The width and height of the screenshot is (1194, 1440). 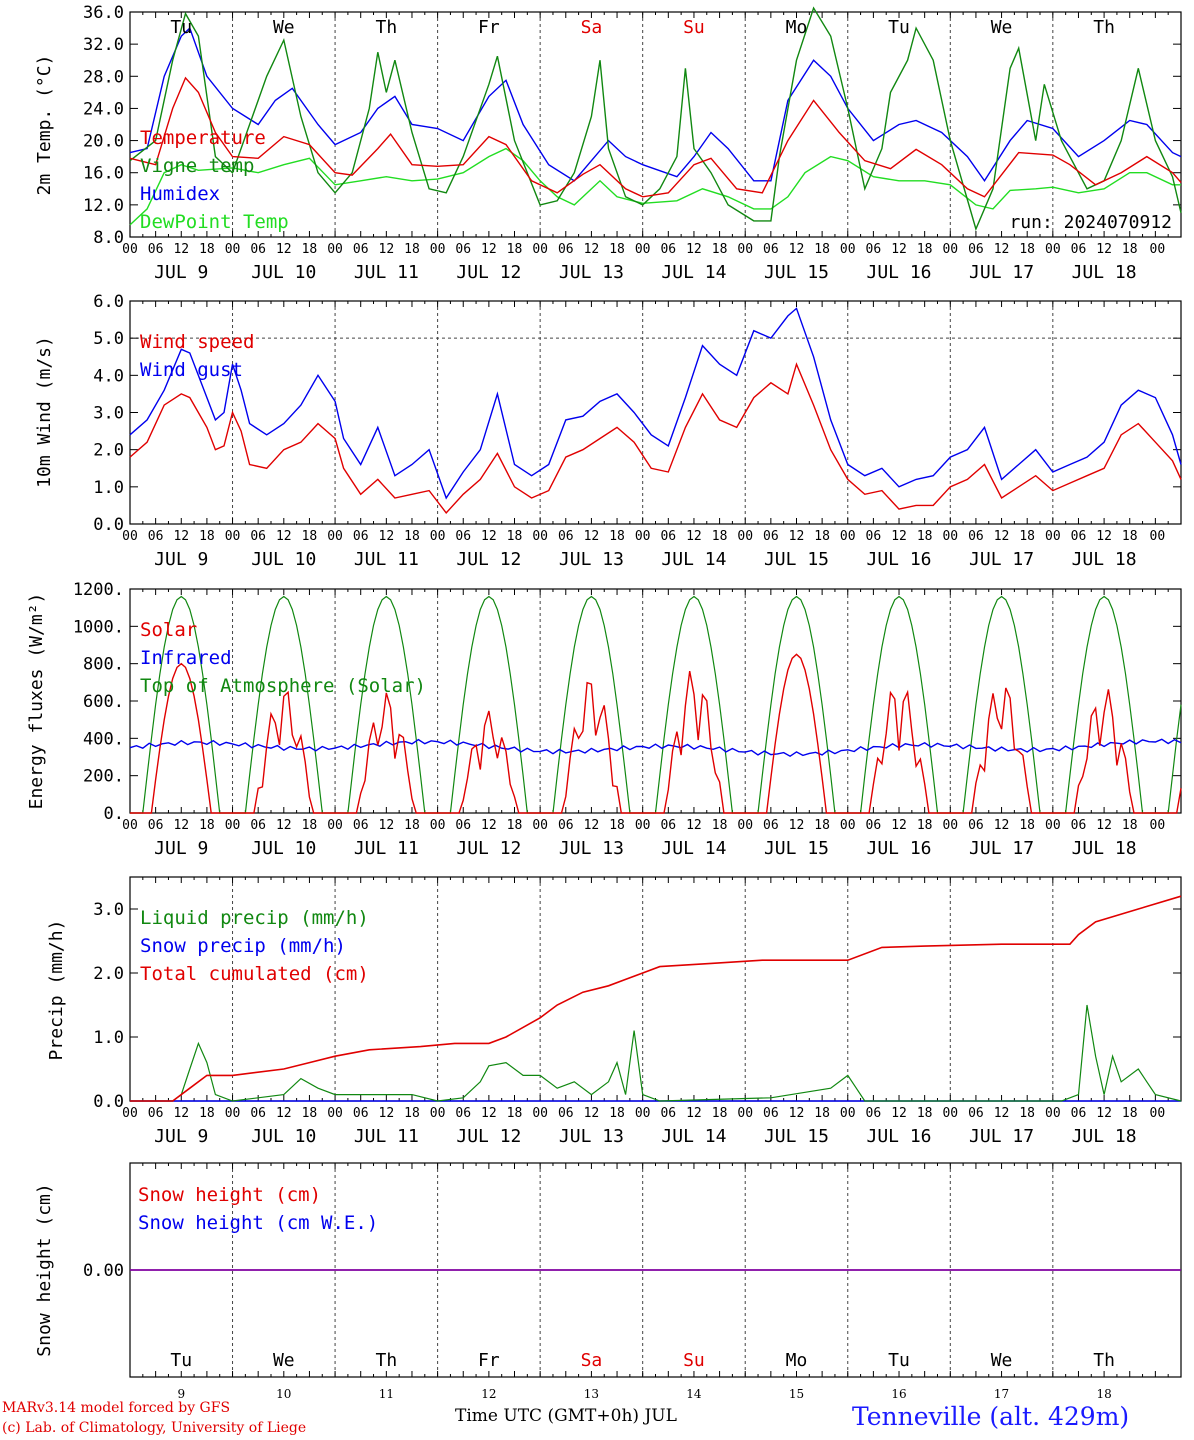 What do you see at coordinates (655, 412) in the screenshot?
I see `panel-2-frame` at bounding box center [655, 412].